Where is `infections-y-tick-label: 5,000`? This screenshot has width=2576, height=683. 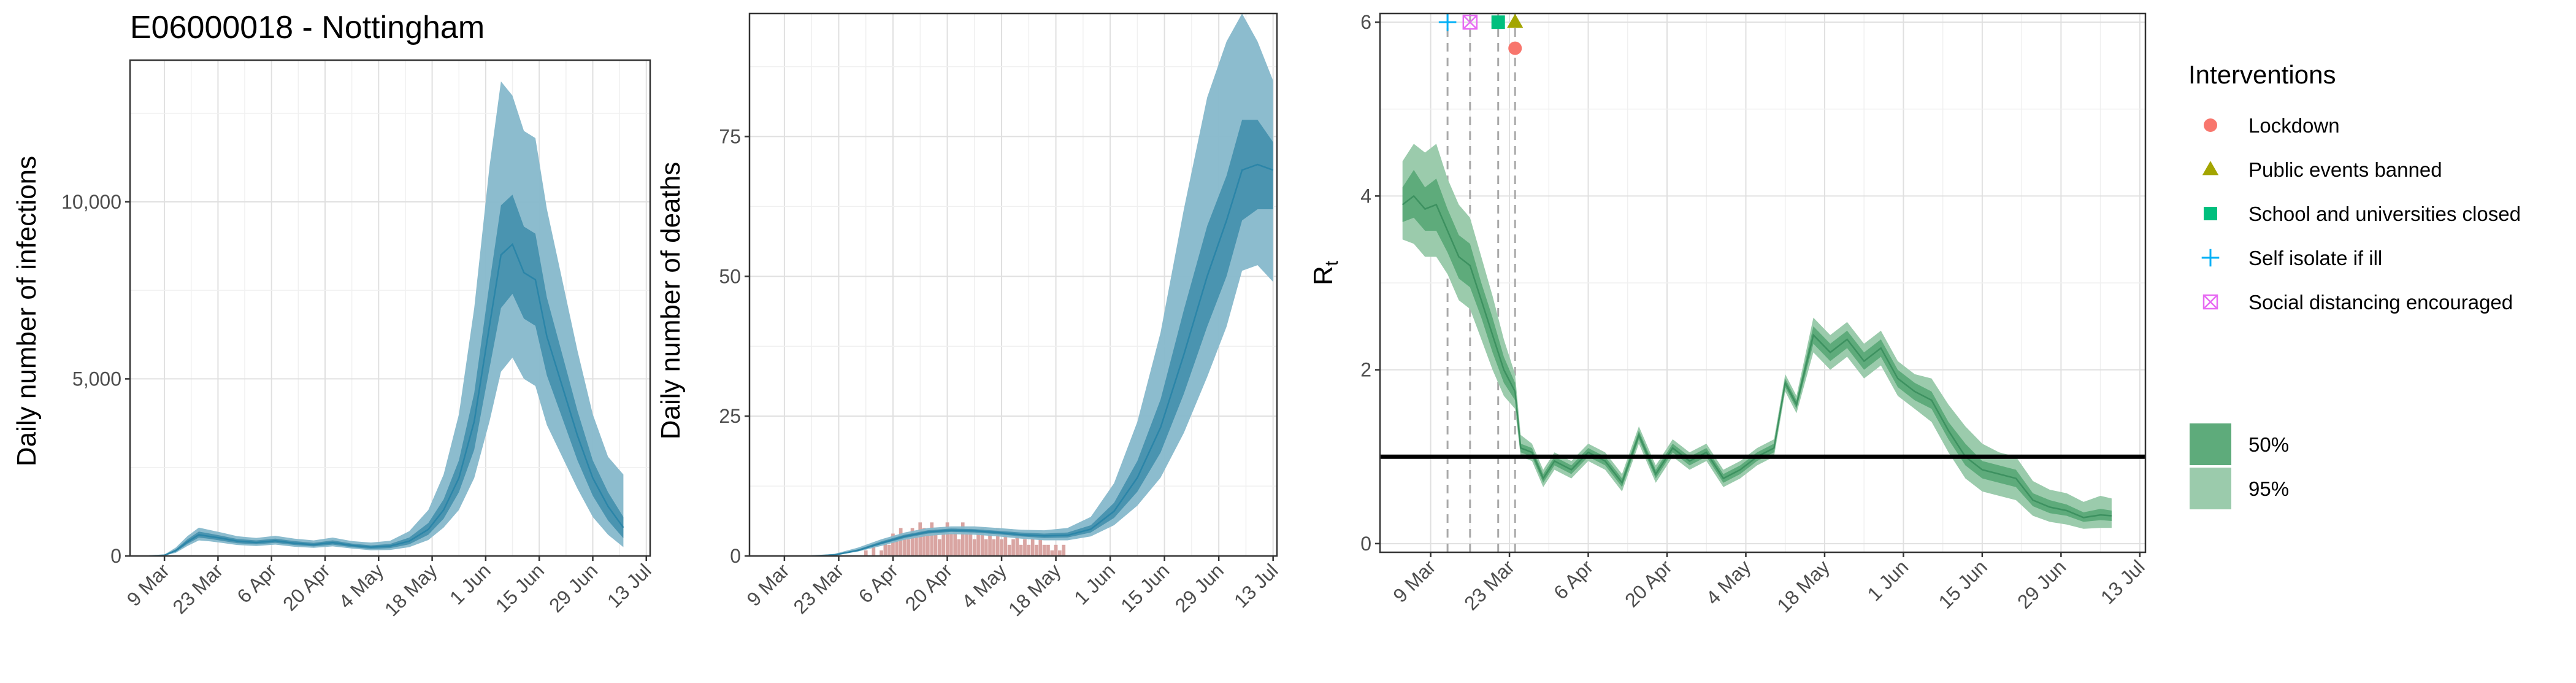 infections-y-tick-label: 5,000 is located at coordinates (96, 379).